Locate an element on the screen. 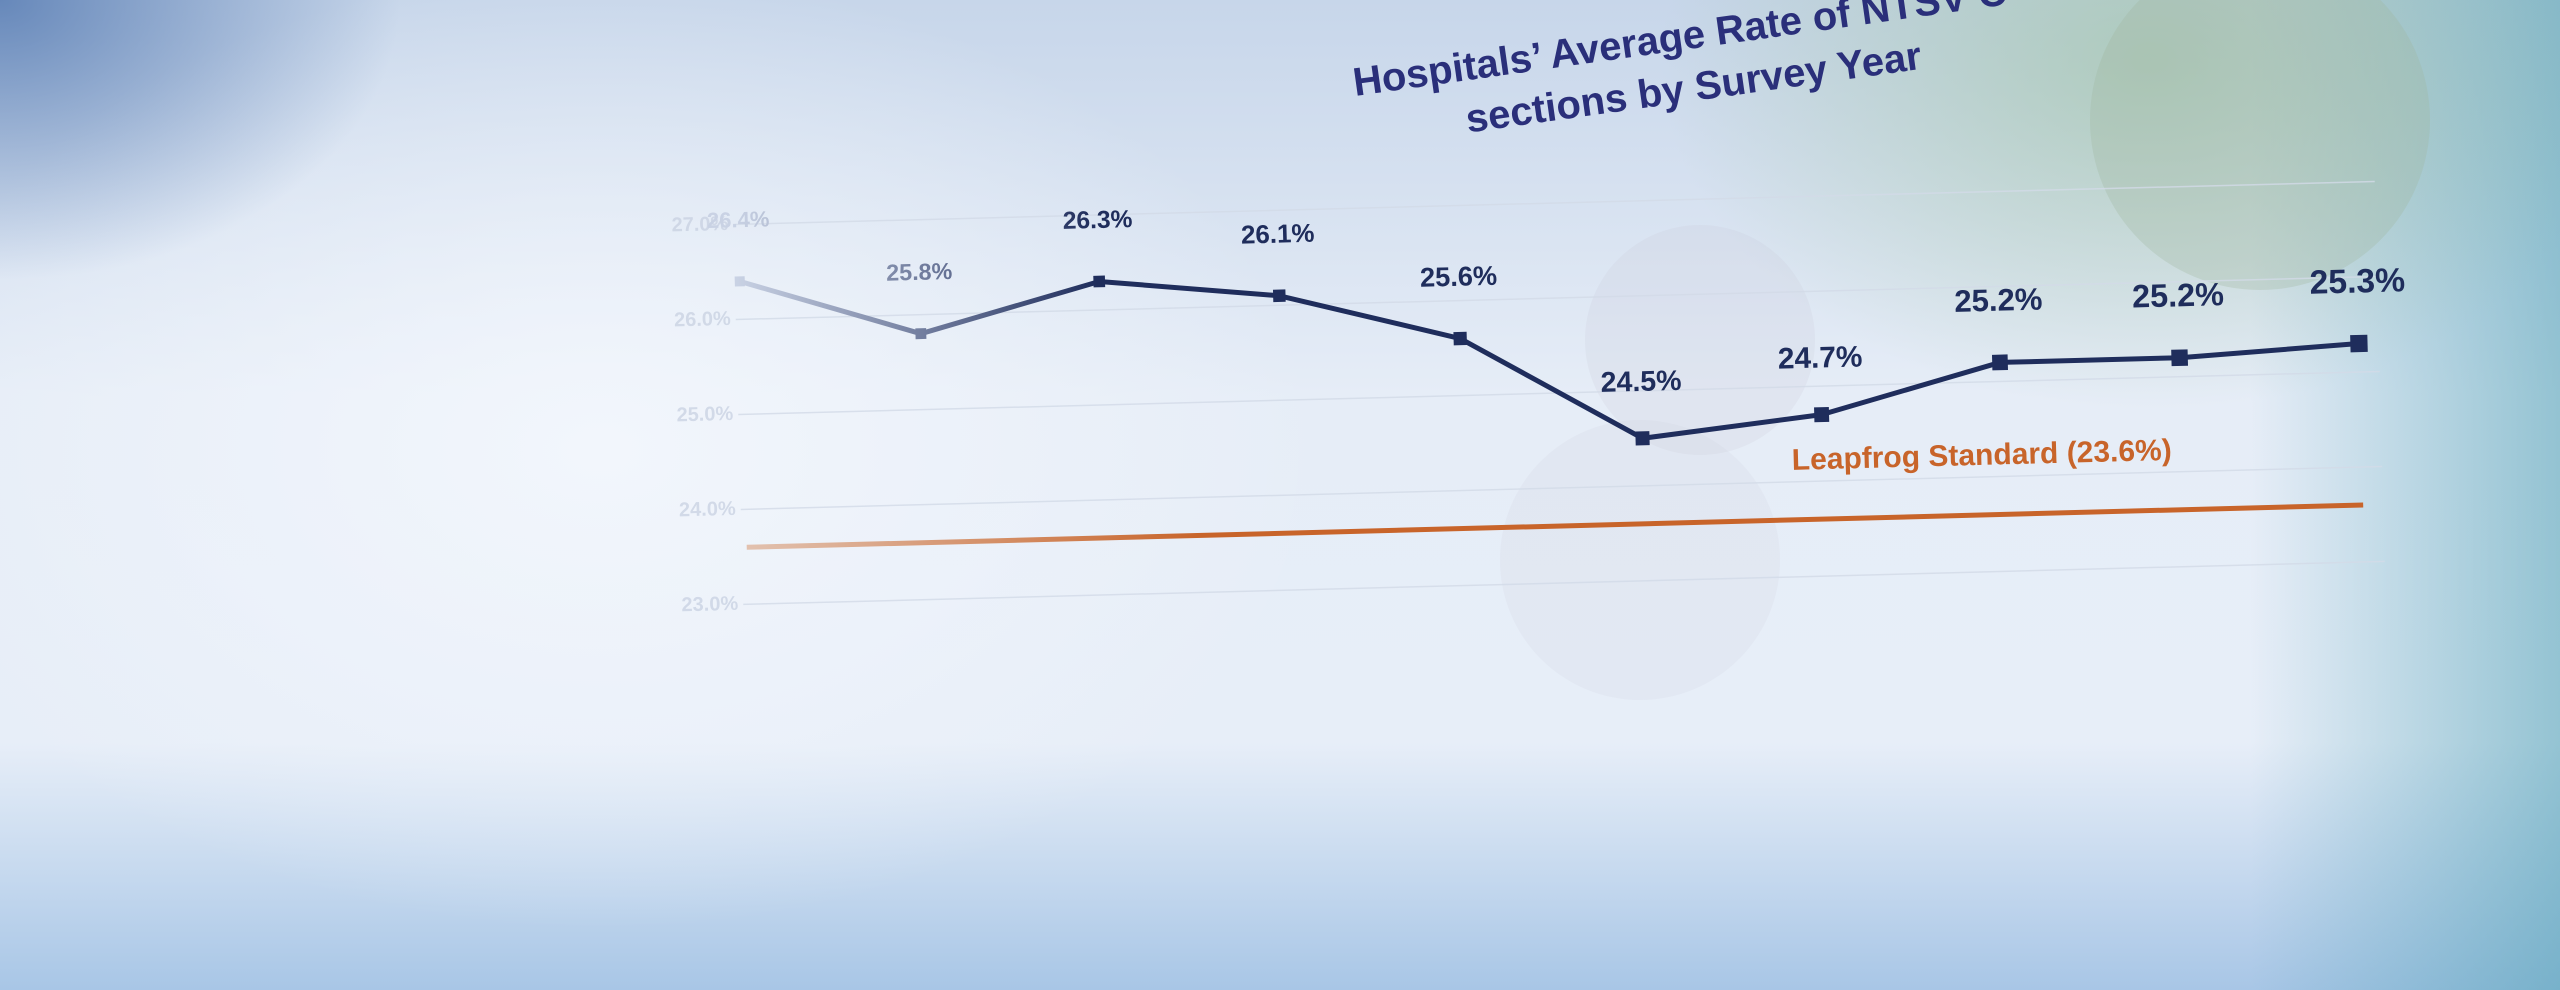  data-label: 24.7% is located at coordinates (1819, 357).